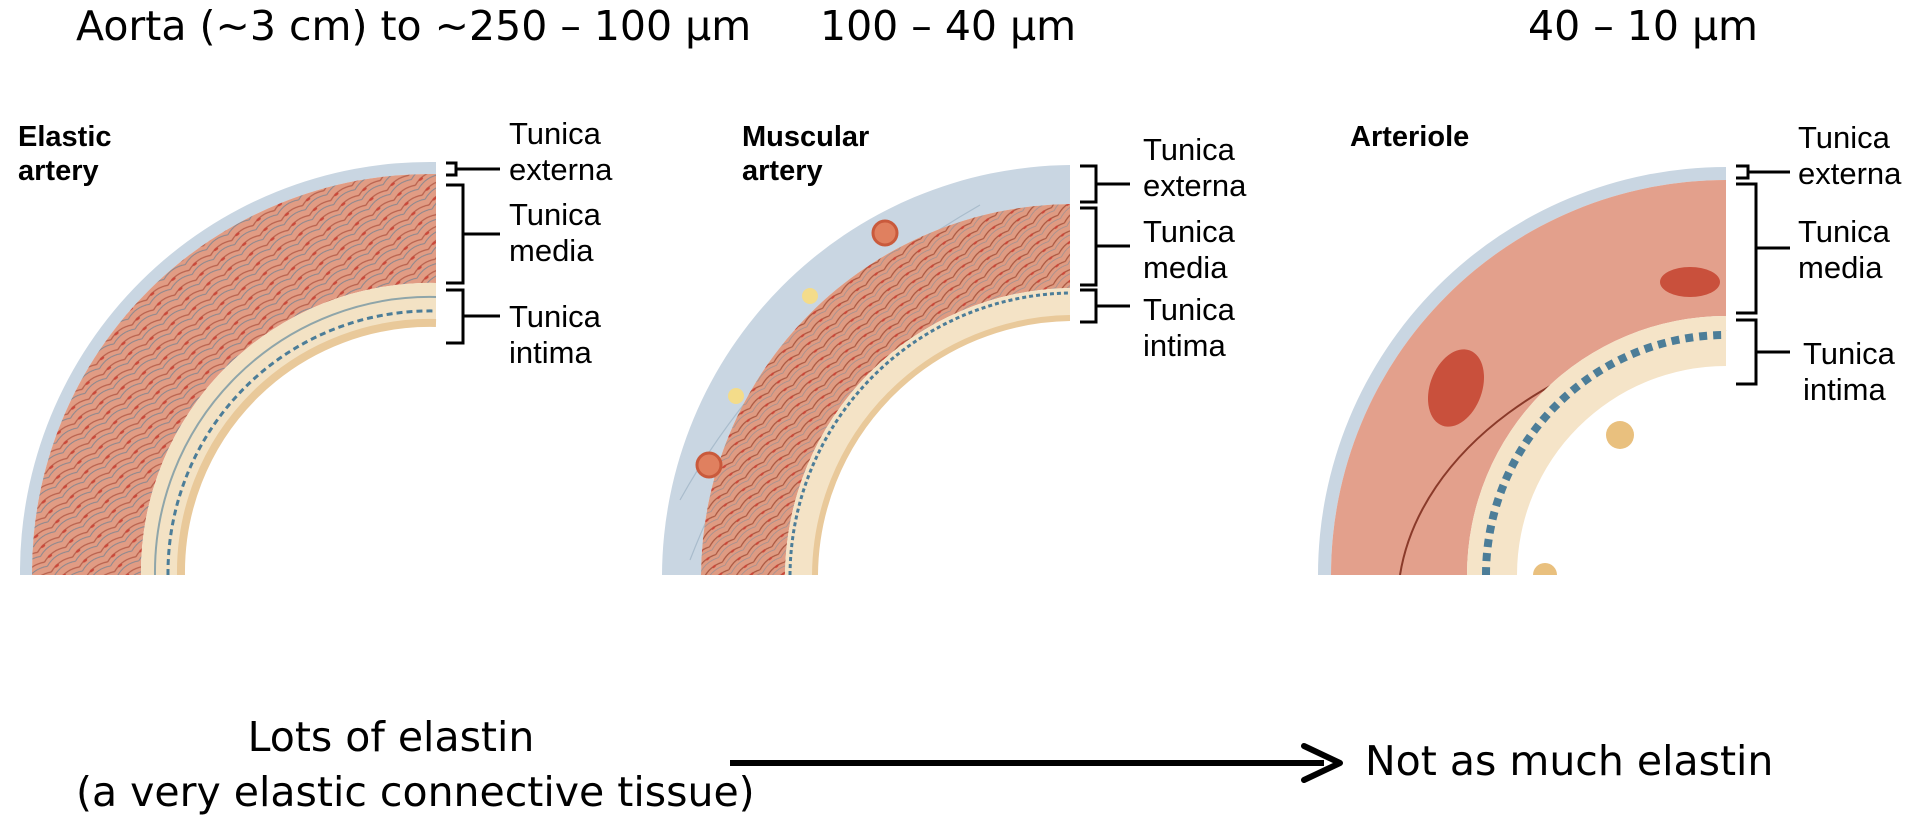  Describe the element at coordinates (1849, 371) in the screenshot. I see `arteriole-tunica-intima-label: Tunica intima` at that location.